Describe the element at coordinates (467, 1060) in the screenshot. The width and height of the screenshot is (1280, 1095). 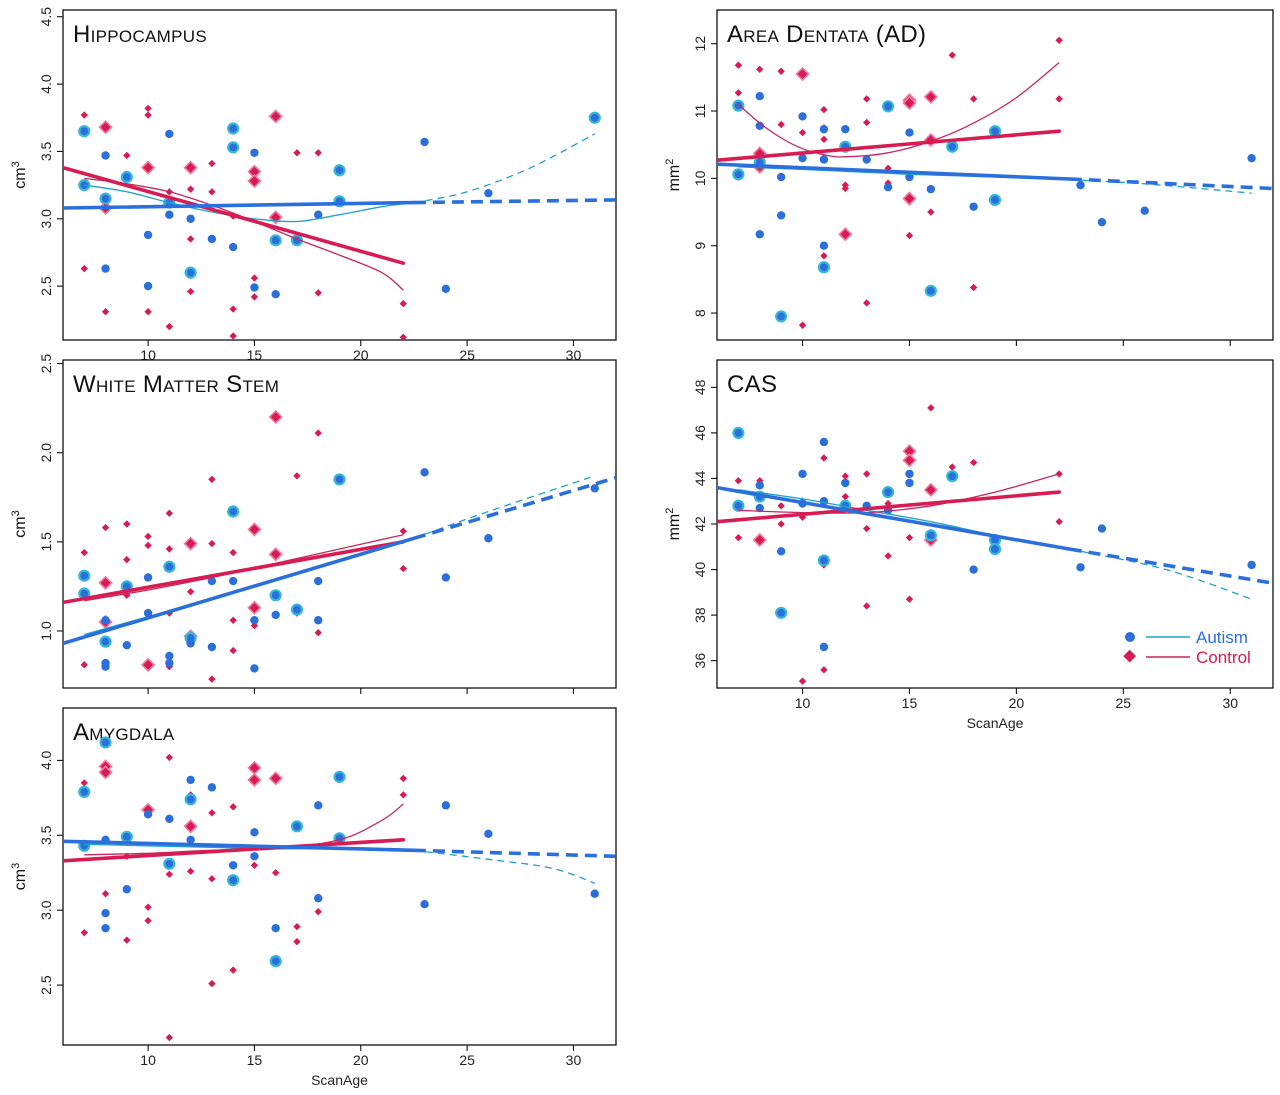
I see `amygdala-xtick-label: 25` at that location.